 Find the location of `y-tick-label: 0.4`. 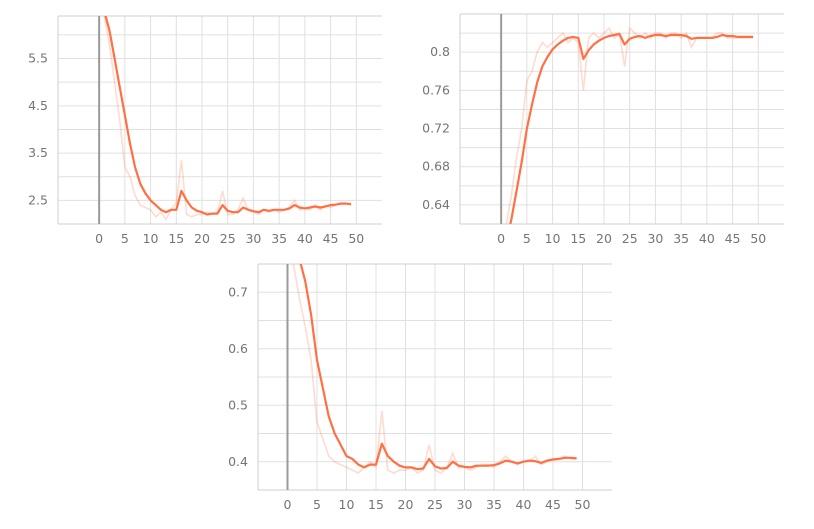

y-tick-label: 0.4 is located at coordinates (238, 461).